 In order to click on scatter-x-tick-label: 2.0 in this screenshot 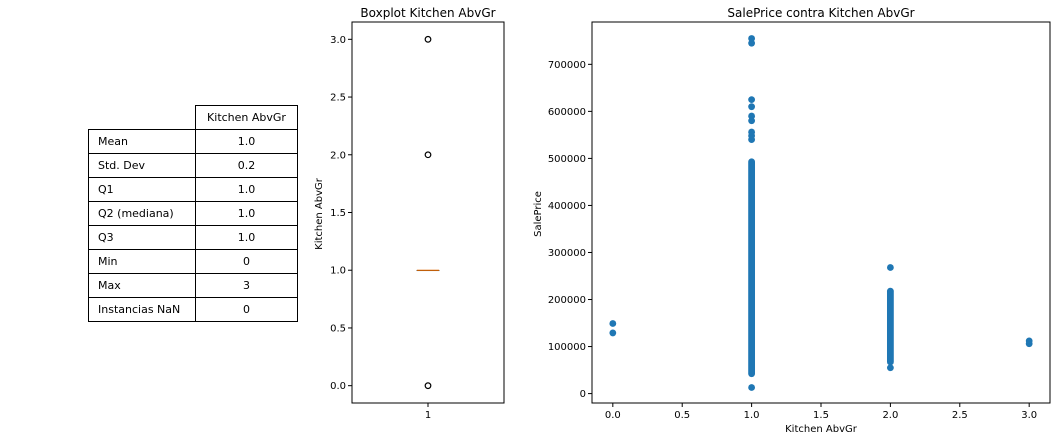, I will do `click(890, 415)`.